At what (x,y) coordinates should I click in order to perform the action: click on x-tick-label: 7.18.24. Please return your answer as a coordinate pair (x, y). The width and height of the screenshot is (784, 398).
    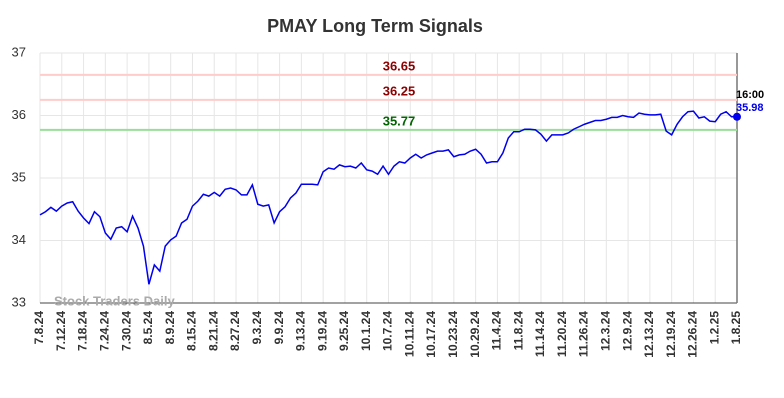
    Looking at the image, I should click on (83, 331).